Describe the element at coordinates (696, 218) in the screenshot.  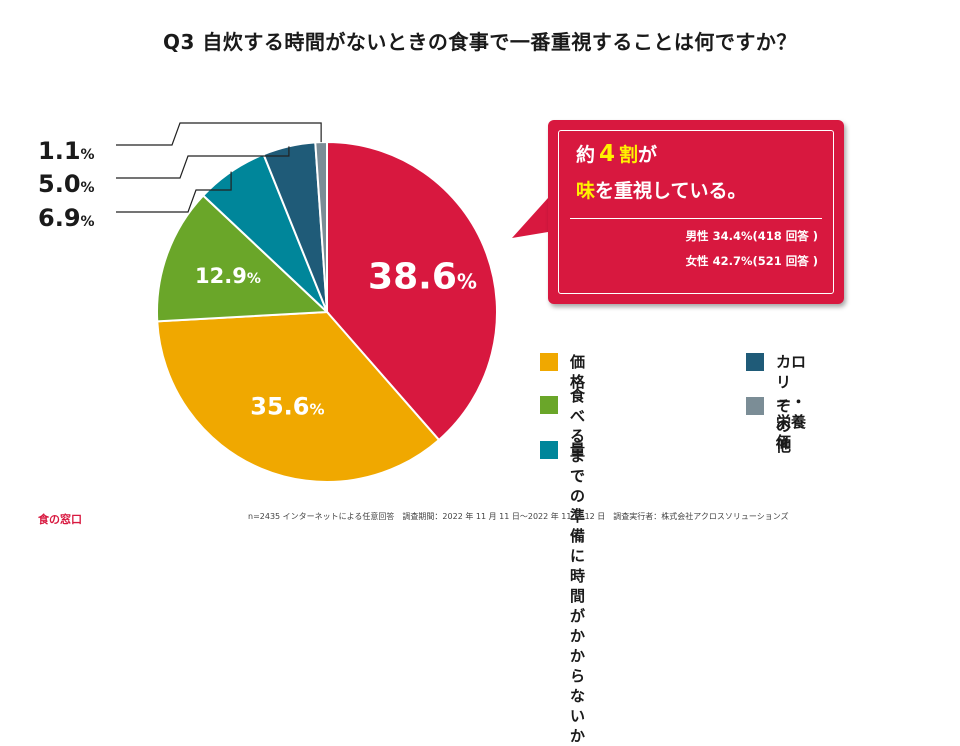
I see `callout-divider` at that location.